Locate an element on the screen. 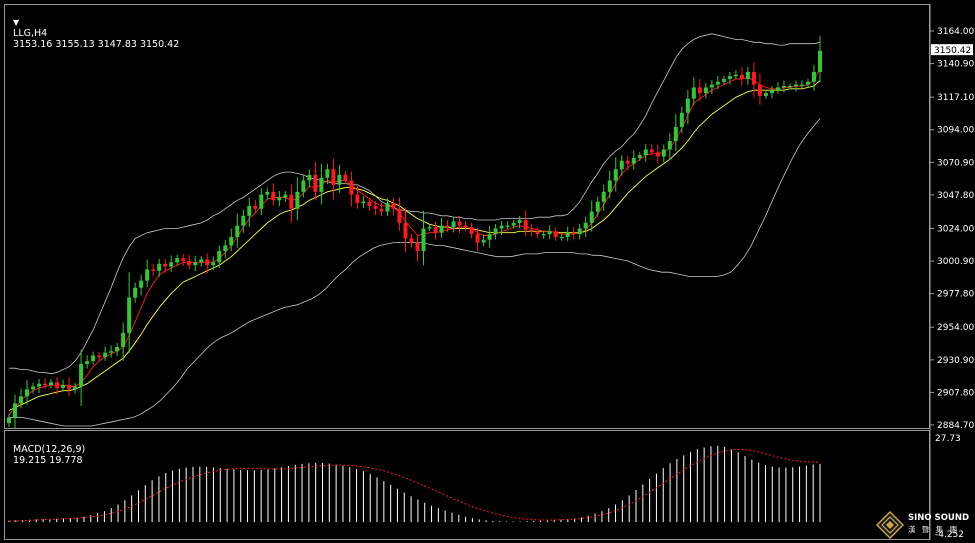 The width and height of the screenshot is (975, 543). chevron-down-icon: ▼ is located at coordinates (16, 22).